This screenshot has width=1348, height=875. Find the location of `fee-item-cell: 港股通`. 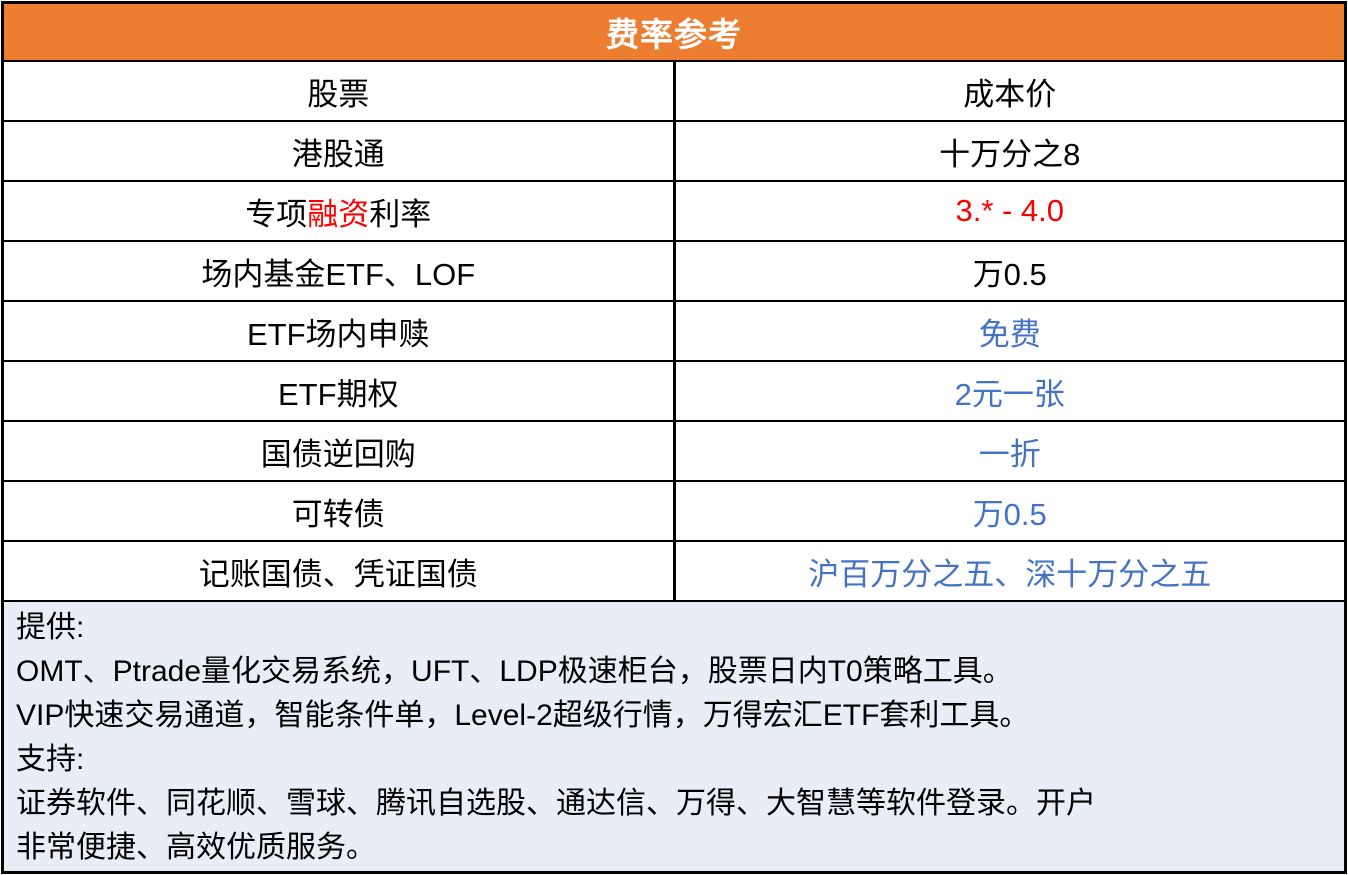

fee-item-cell: 港股通 is located at coordinates (338, 151).